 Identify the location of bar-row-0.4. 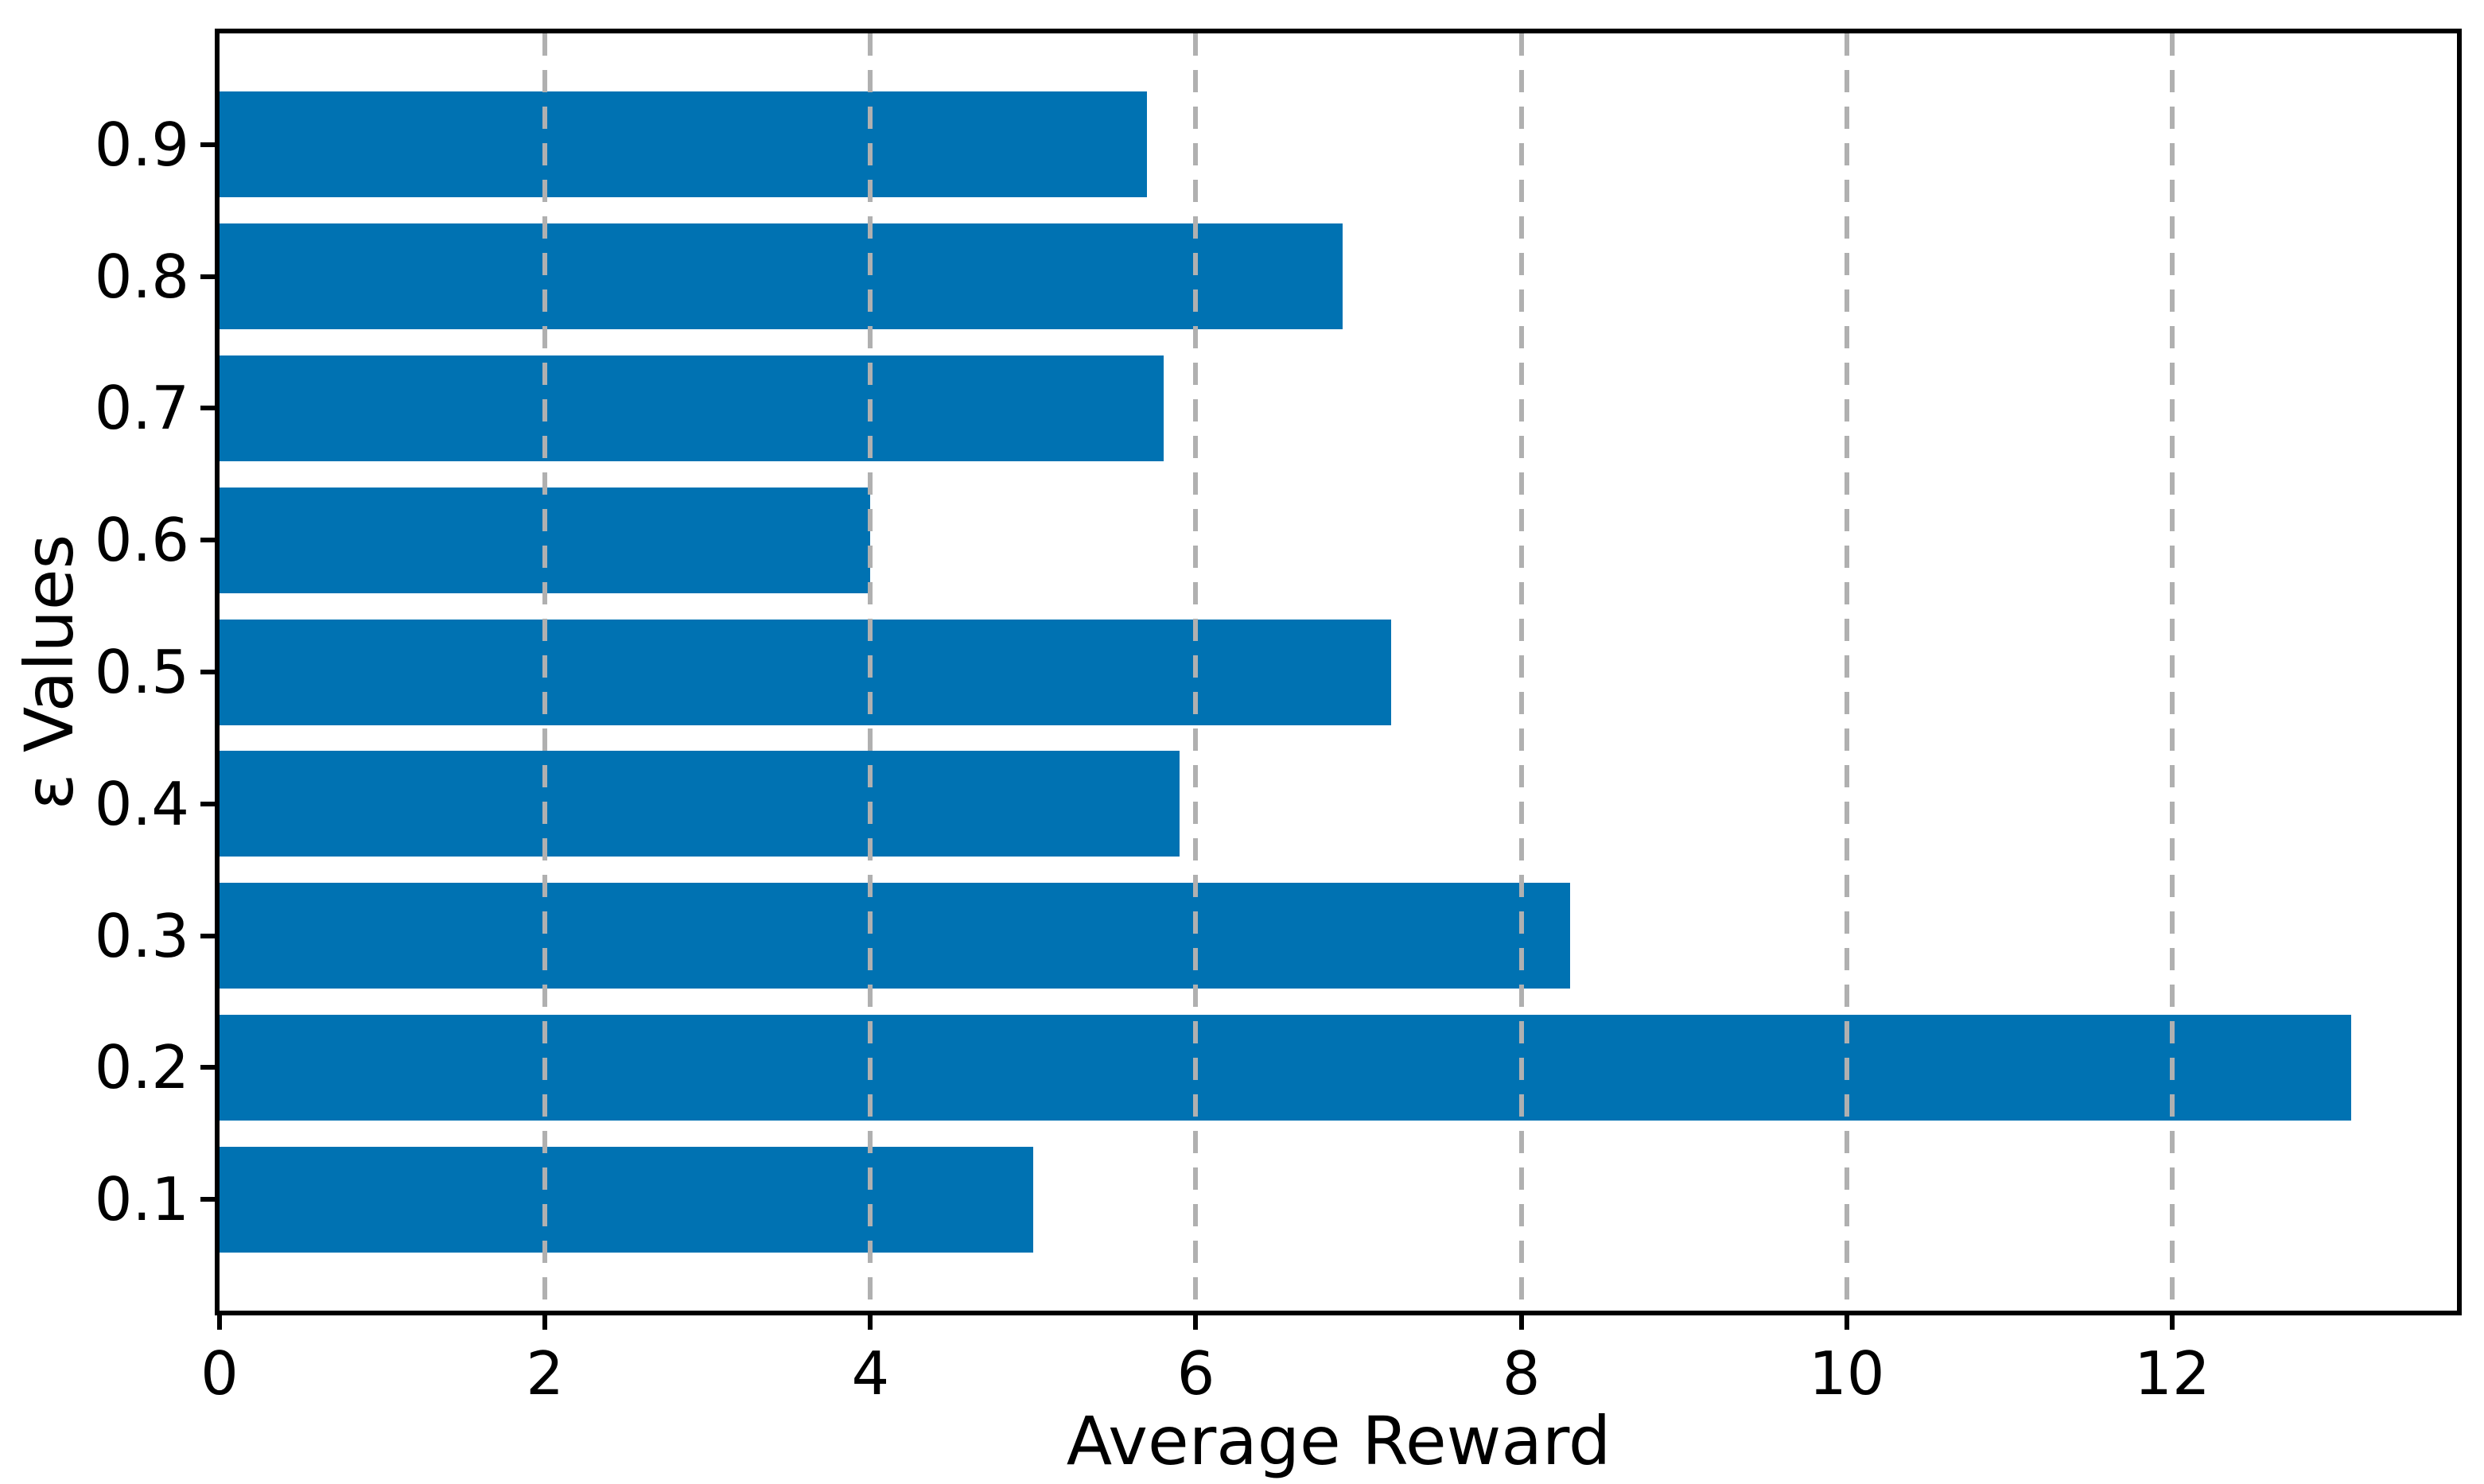
(1338, 804).